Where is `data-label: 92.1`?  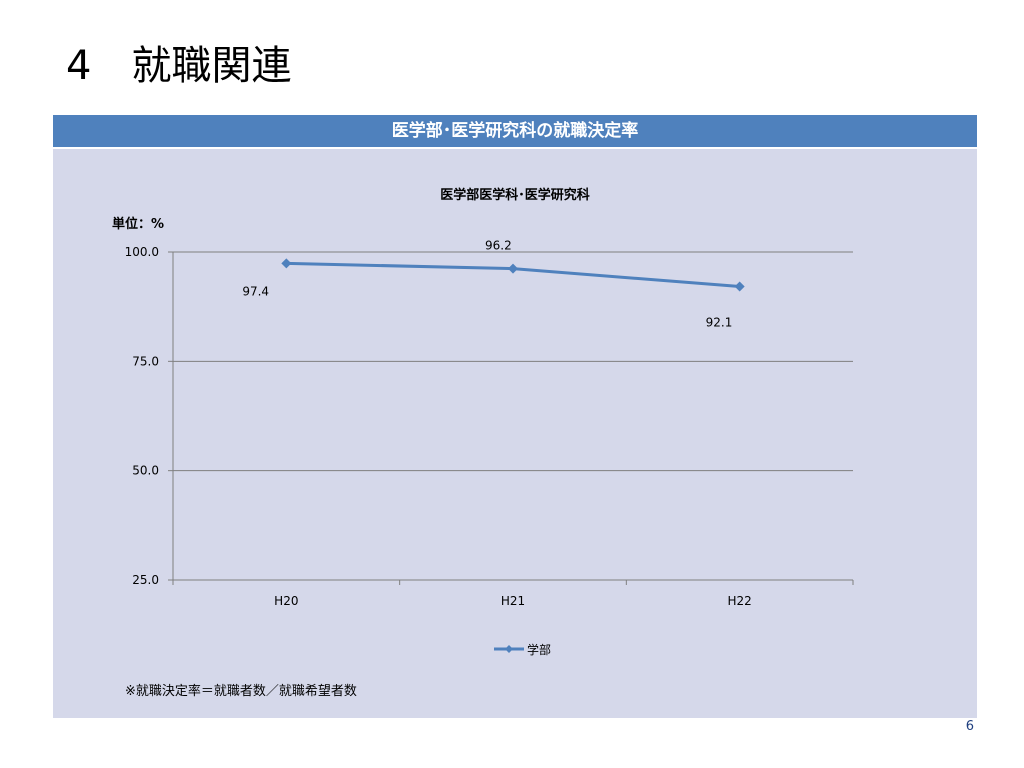 data-label: 92.1 is located at coordinates (719, 323).